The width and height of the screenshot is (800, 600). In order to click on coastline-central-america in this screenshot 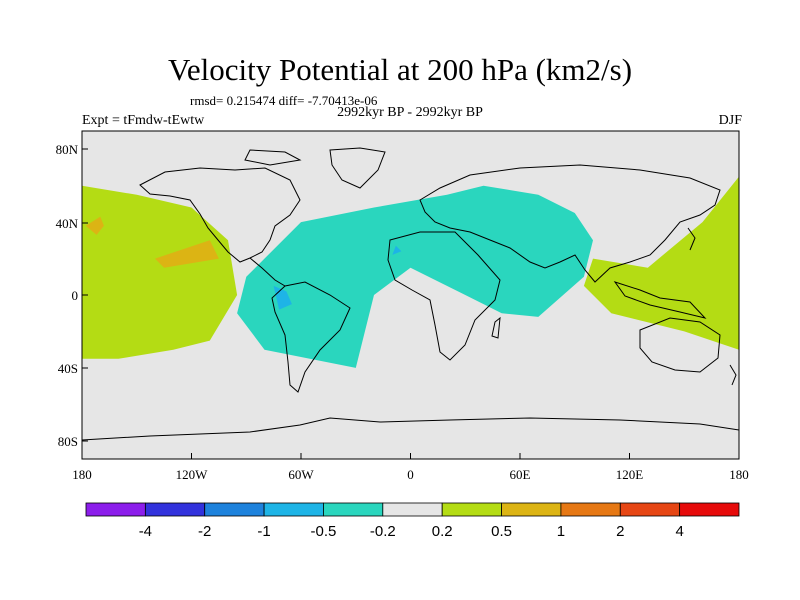, I will do `click(267, 272)`.